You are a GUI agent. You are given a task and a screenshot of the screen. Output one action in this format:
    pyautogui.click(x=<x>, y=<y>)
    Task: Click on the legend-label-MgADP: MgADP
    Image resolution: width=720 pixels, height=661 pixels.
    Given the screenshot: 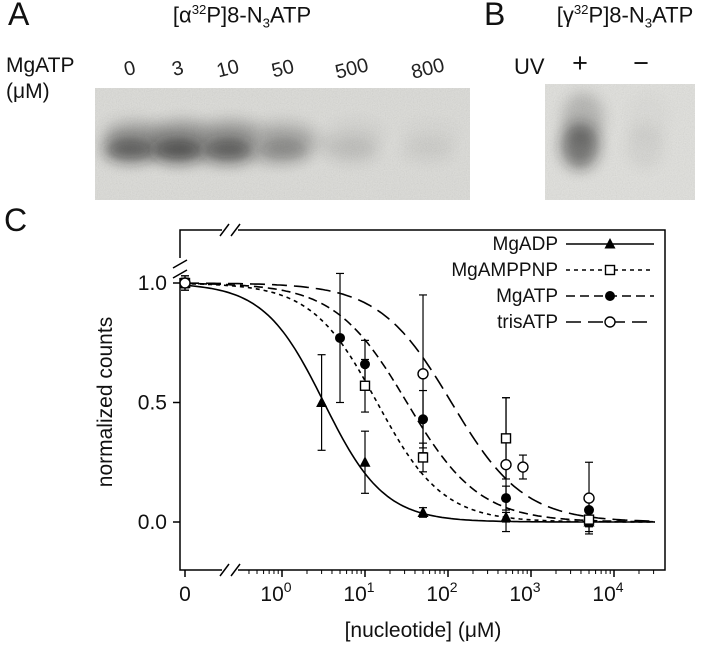 What is the action you would take?
    pyautogui.click(x=525, y=244)
    